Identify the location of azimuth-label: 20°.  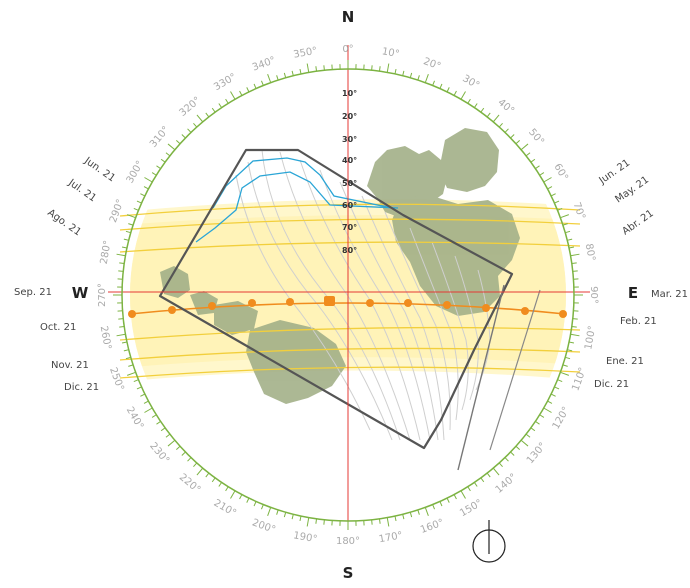
(432, 64).